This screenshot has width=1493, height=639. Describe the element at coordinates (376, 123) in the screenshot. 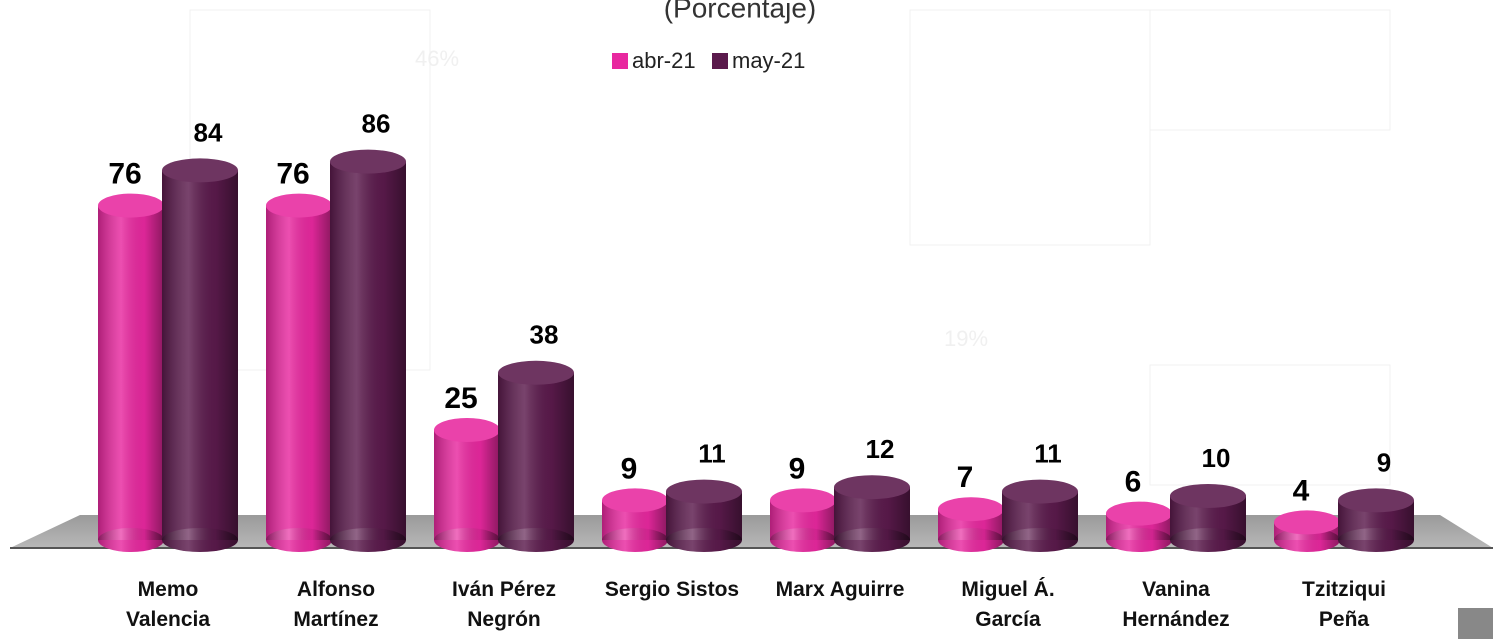

I see `data-label: 86` at that location.